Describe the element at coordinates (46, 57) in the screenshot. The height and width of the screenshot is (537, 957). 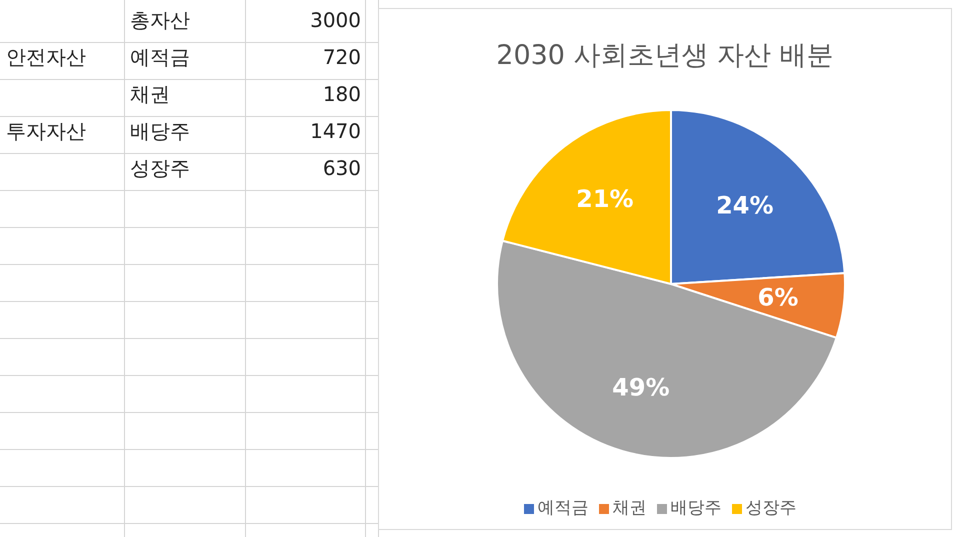
I see `text: 안전자산` at that location.